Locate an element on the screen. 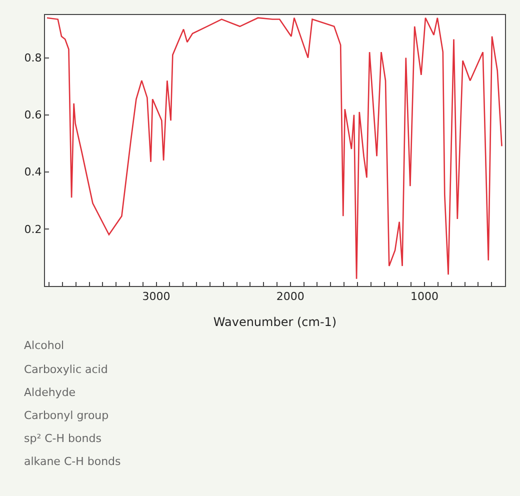 Image resolution: width=520 pixels, height=496 pixels. text: Carbonyl group is located at coordinates (66, 415).